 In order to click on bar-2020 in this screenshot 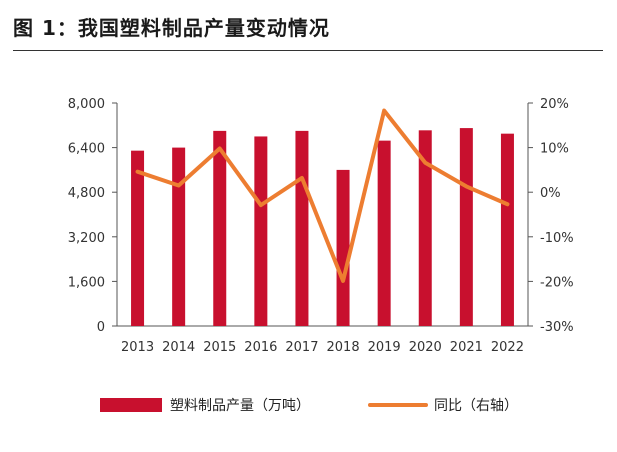, I will do `click(425, 228)`.